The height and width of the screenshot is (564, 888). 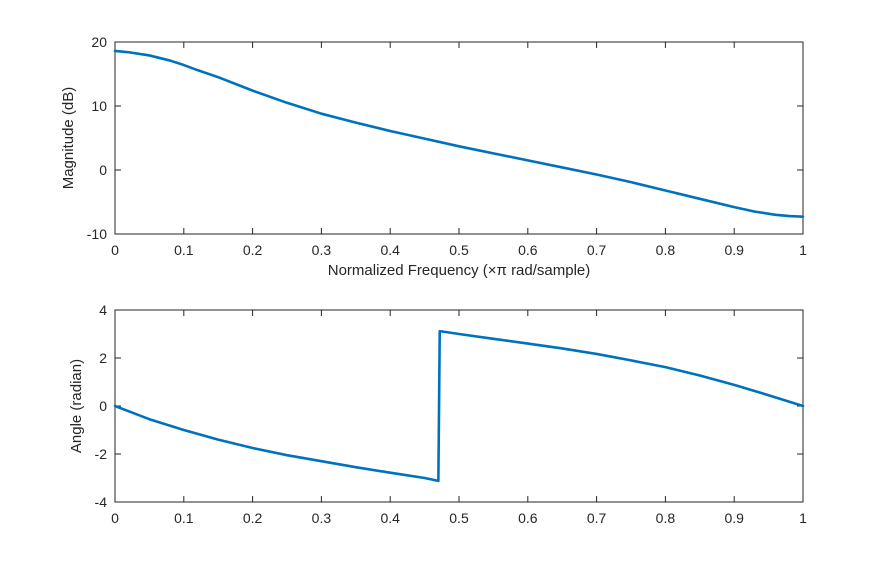 I want to click on magnitude-x-tick-label: 0.7, so click(x=597, y=250).